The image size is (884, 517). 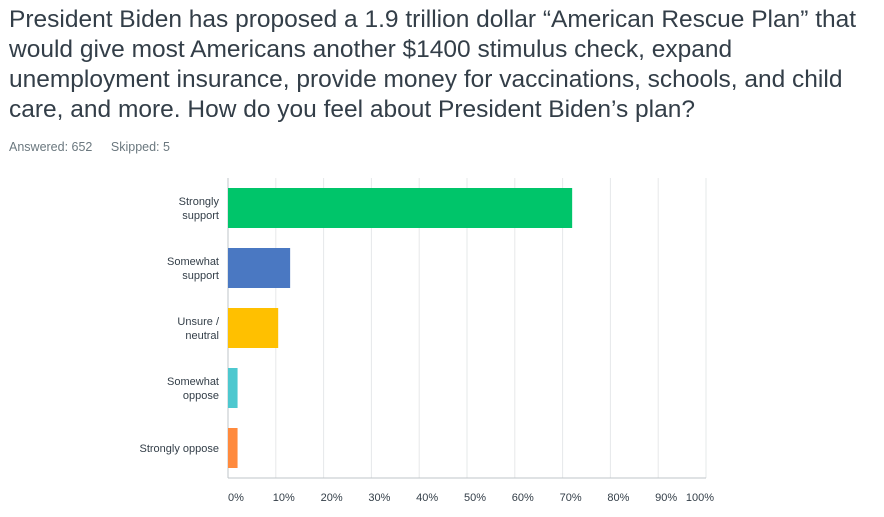 I want to click on category-label: Somewhat support, so click(x=193, y=269).